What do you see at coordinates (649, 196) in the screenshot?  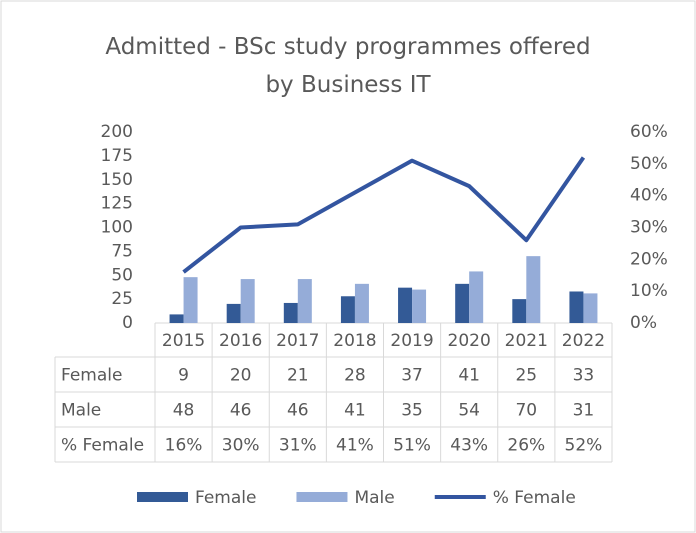 I see `y2-tick-label: 40%` at bounding box center [649, 196].